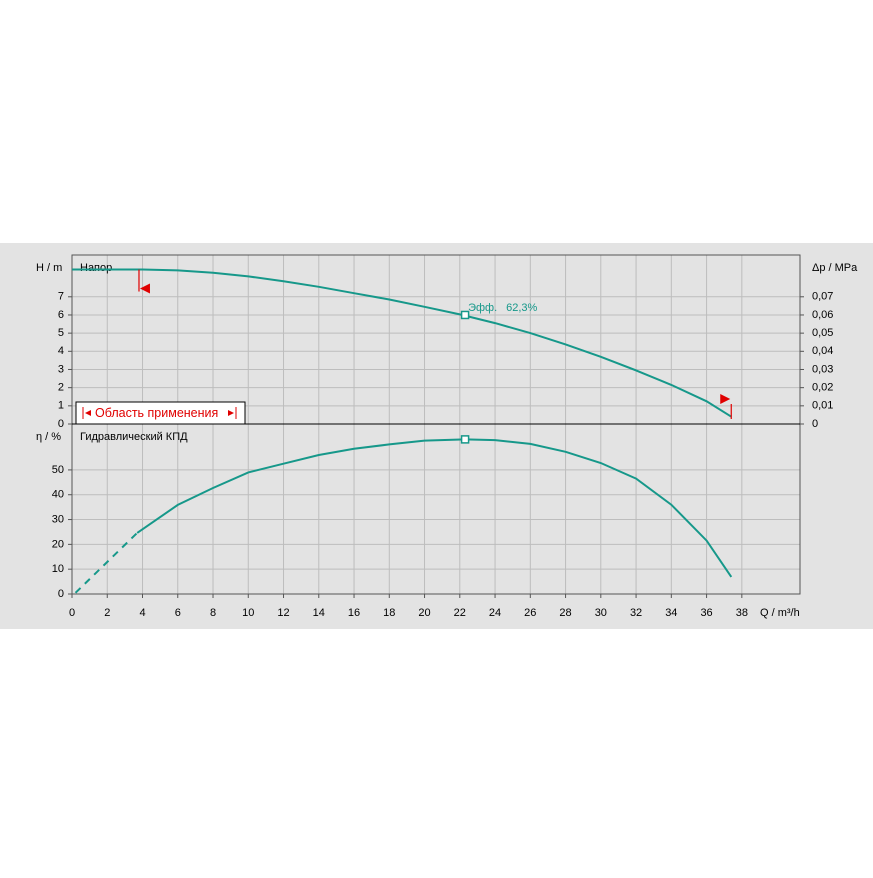 The width and height of the screenshot is (873, 878). What do you see at coordinates (61, 297) in the screenshot?
I see `y-tick-label: 7` at bounding box center [61, 297].